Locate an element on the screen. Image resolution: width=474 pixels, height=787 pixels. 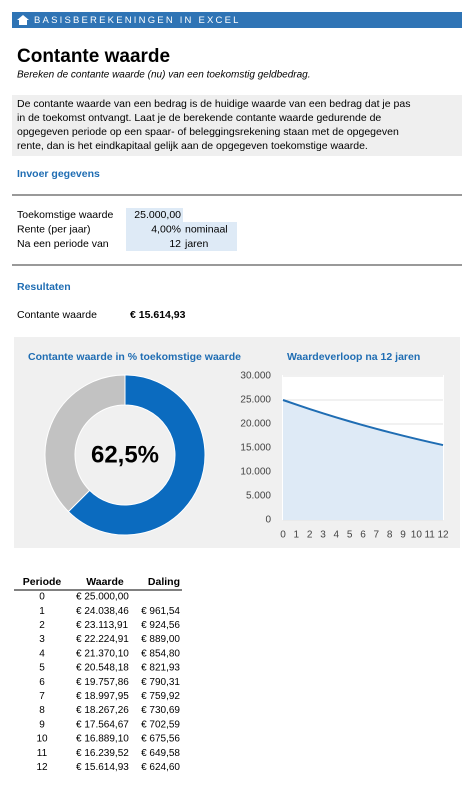
table-cell: € 25.000,00 is located at coordinates (102, 597).